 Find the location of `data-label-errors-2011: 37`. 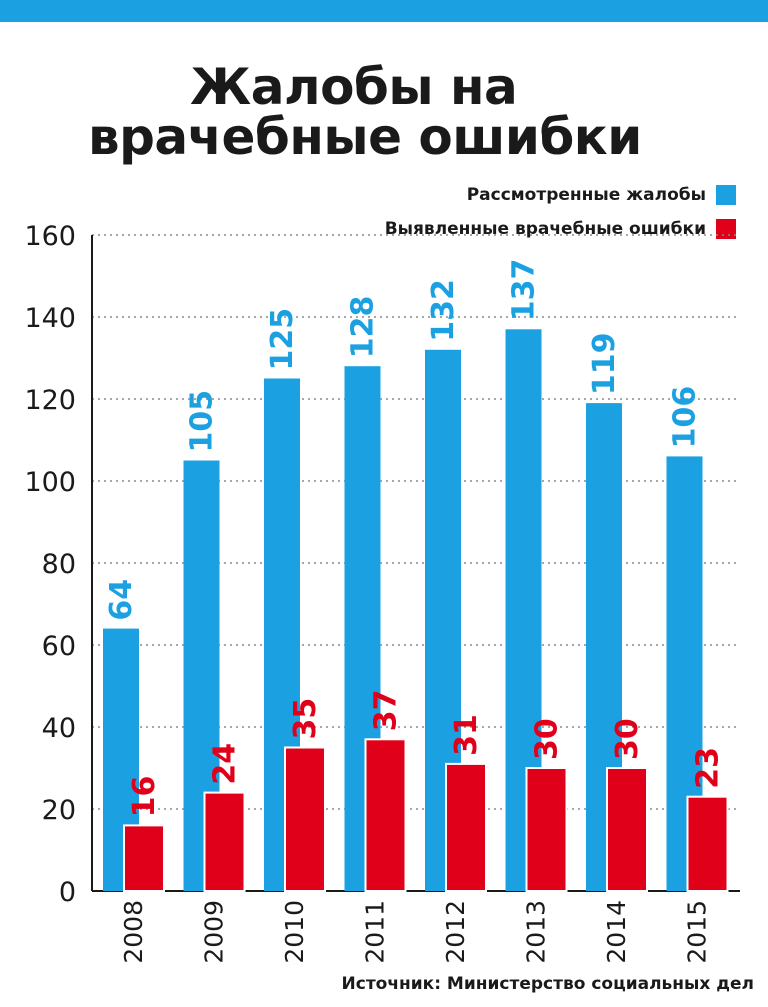

data-label-errors-2011: 37 is located at coordinates (386, 711).